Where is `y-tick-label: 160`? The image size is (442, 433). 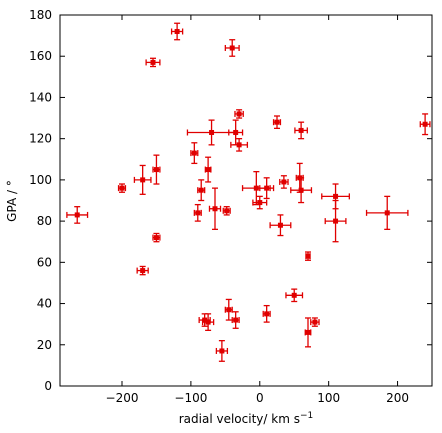 y-tick-label: 160 is located at coordinates (40, 56).